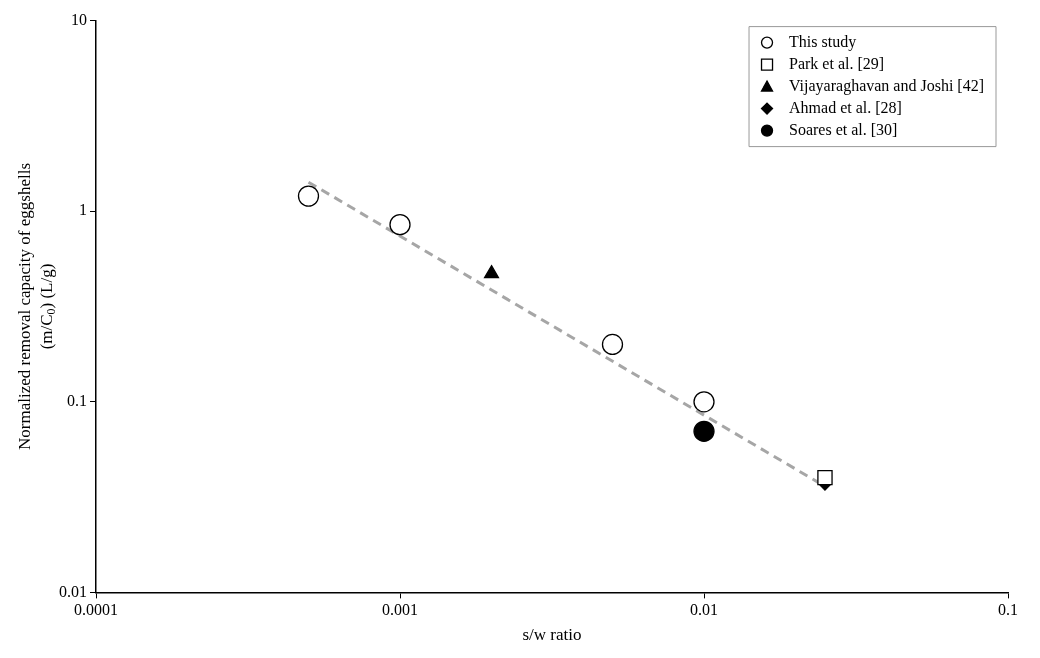  What do you see at coordinates (837, 63) in the screenshot?
I see `legend-label: Park et al. [29]` at bounding box center [837, 63].